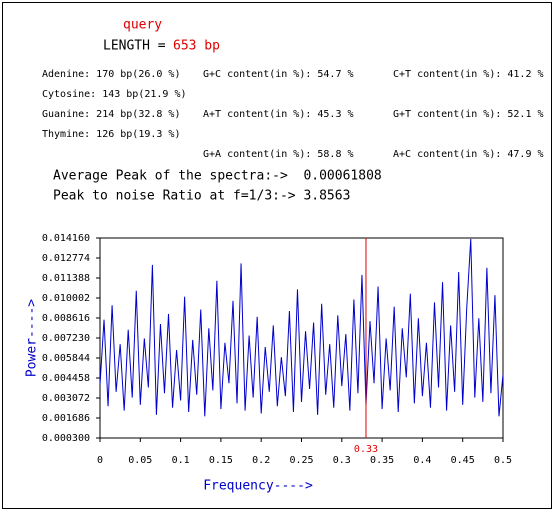 This screenshot has height=513, width=555. I want to click on y-tick-label: 0.005844, so click(66, 358).